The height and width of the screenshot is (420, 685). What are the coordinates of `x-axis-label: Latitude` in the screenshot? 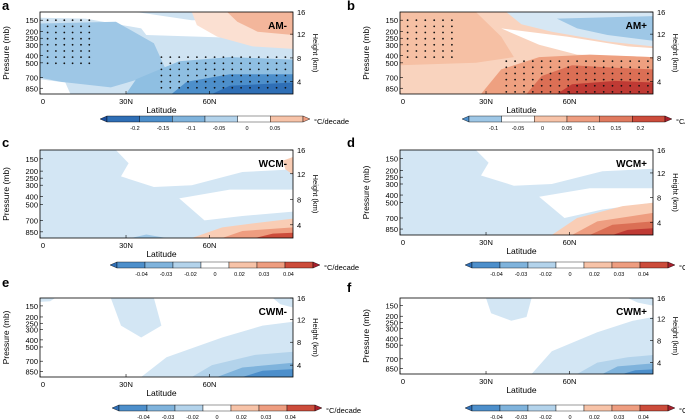 It's located at (161, 254).